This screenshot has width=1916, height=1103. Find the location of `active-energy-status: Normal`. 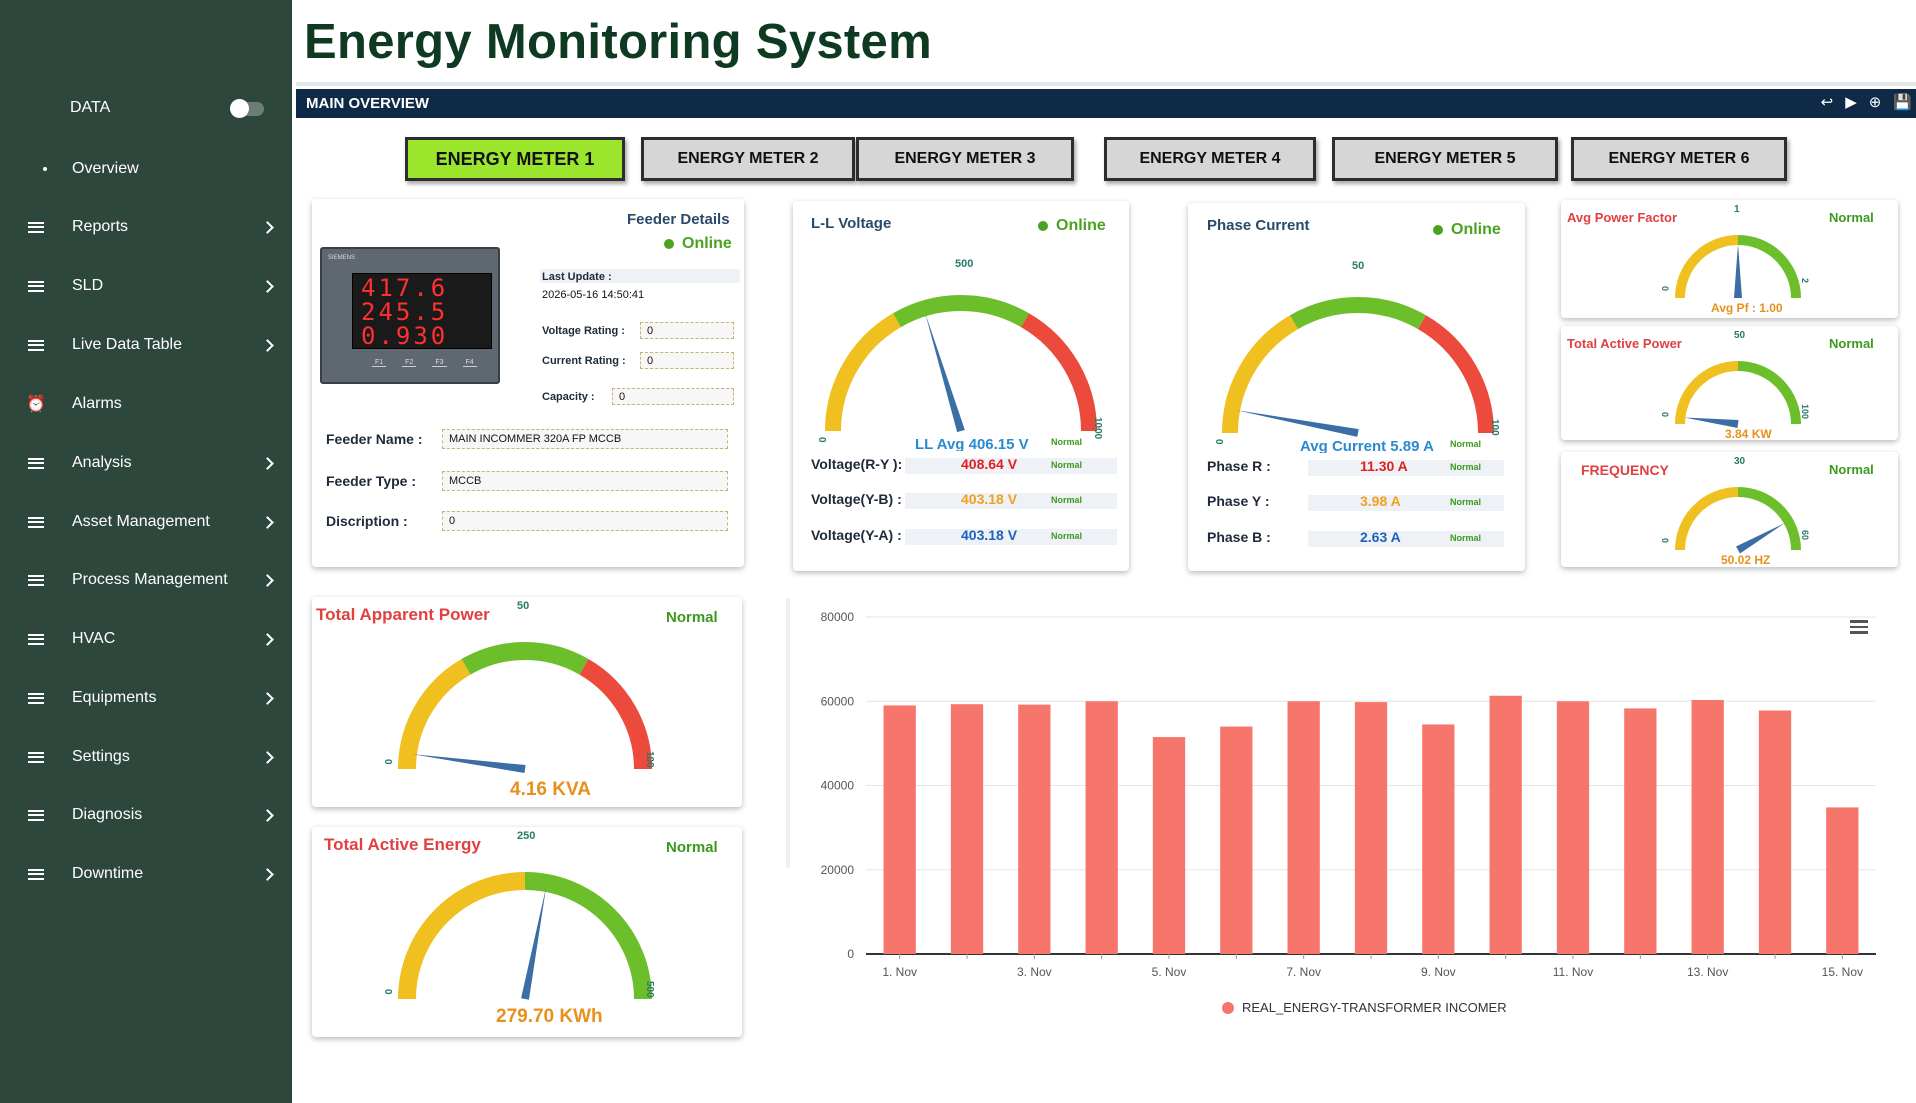

active-energy-status: Normal is located at coordinates (692, 847).